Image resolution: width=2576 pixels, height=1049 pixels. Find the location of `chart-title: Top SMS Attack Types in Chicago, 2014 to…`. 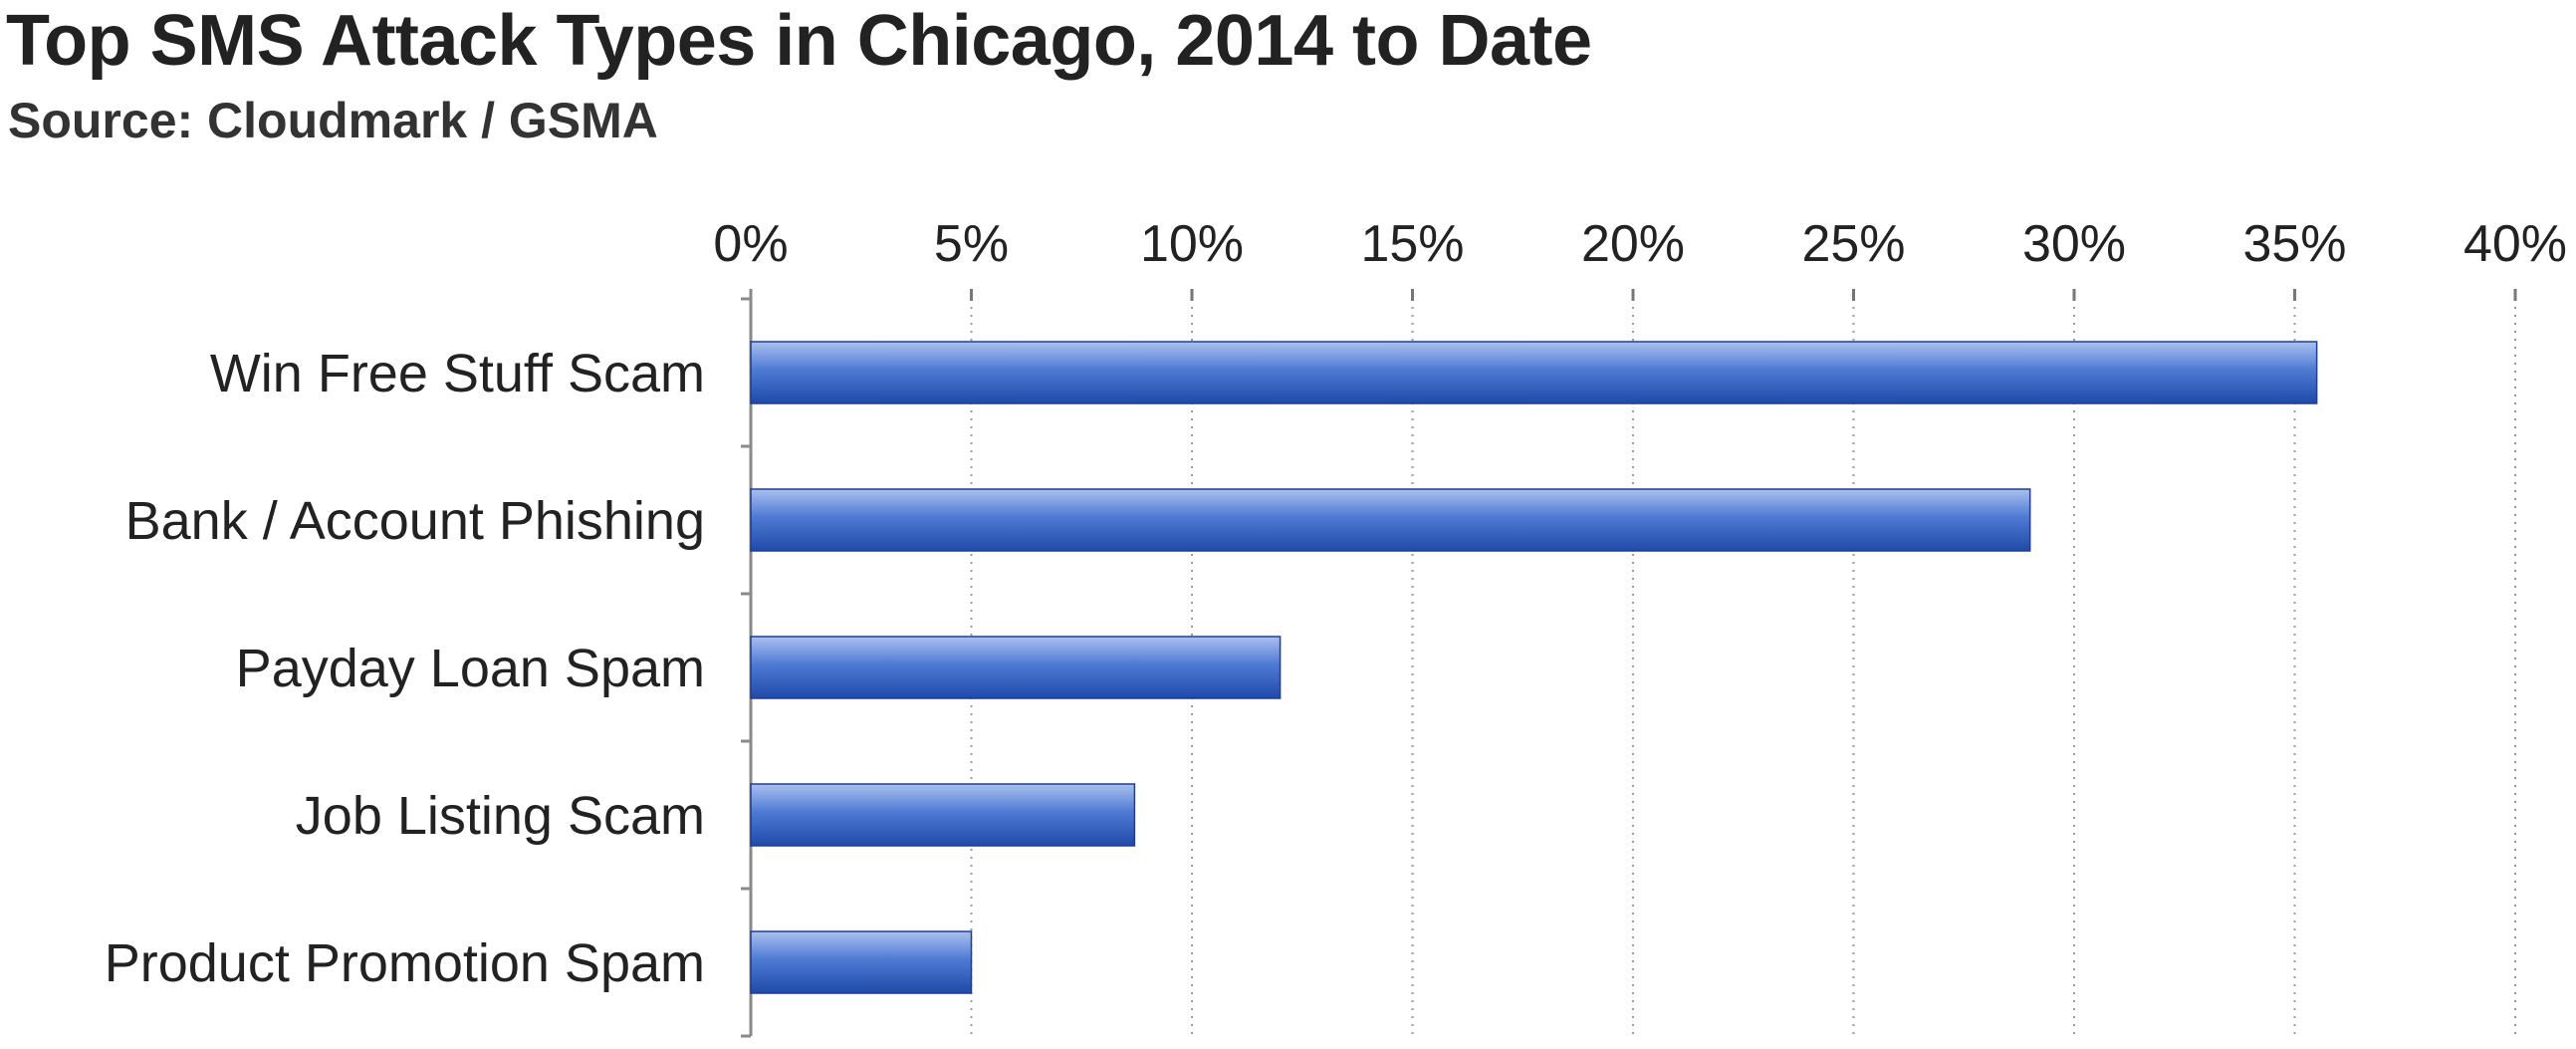

chart-title: Top SMS Attack Types in Chicago, 2014 to… is located at coordinates (799, 41).